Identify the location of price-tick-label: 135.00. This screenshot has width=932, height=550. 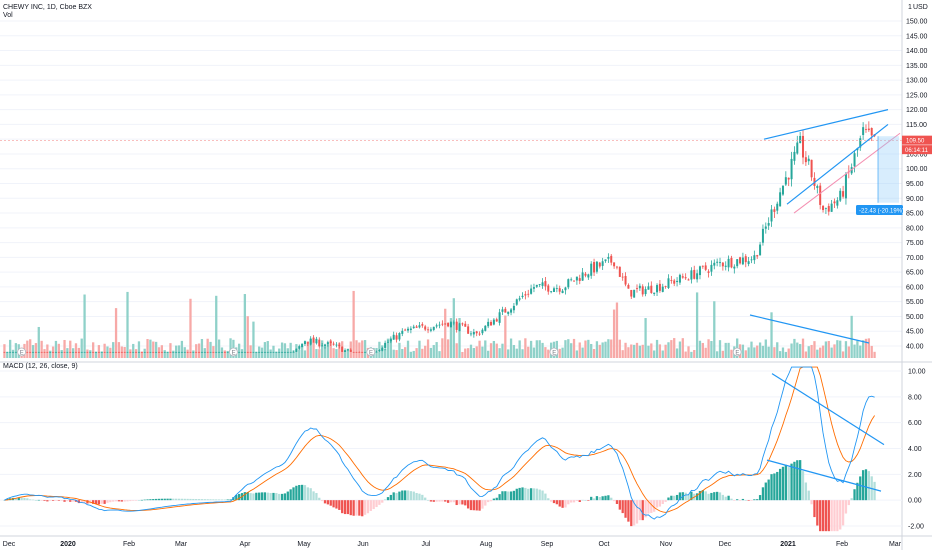
(917, 66).